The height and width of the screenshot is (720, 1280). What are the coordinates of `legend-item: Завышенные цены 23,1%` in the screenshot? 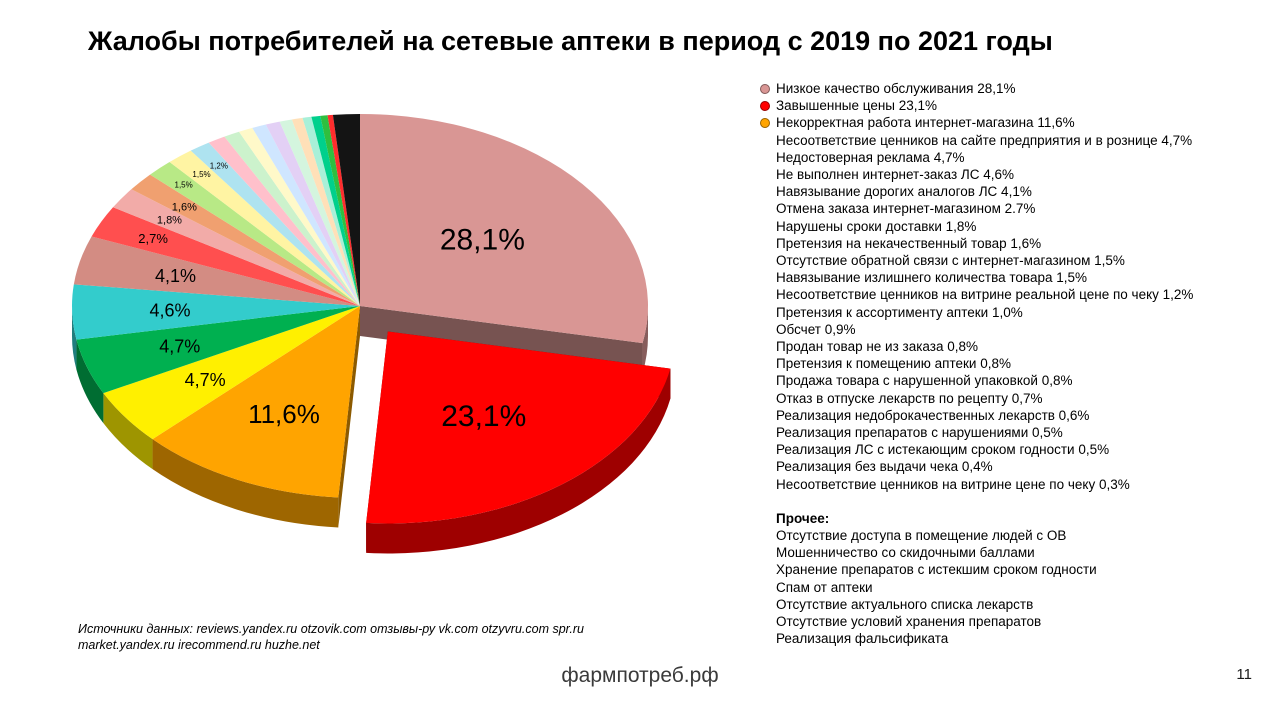 It's located at (1012, 105).